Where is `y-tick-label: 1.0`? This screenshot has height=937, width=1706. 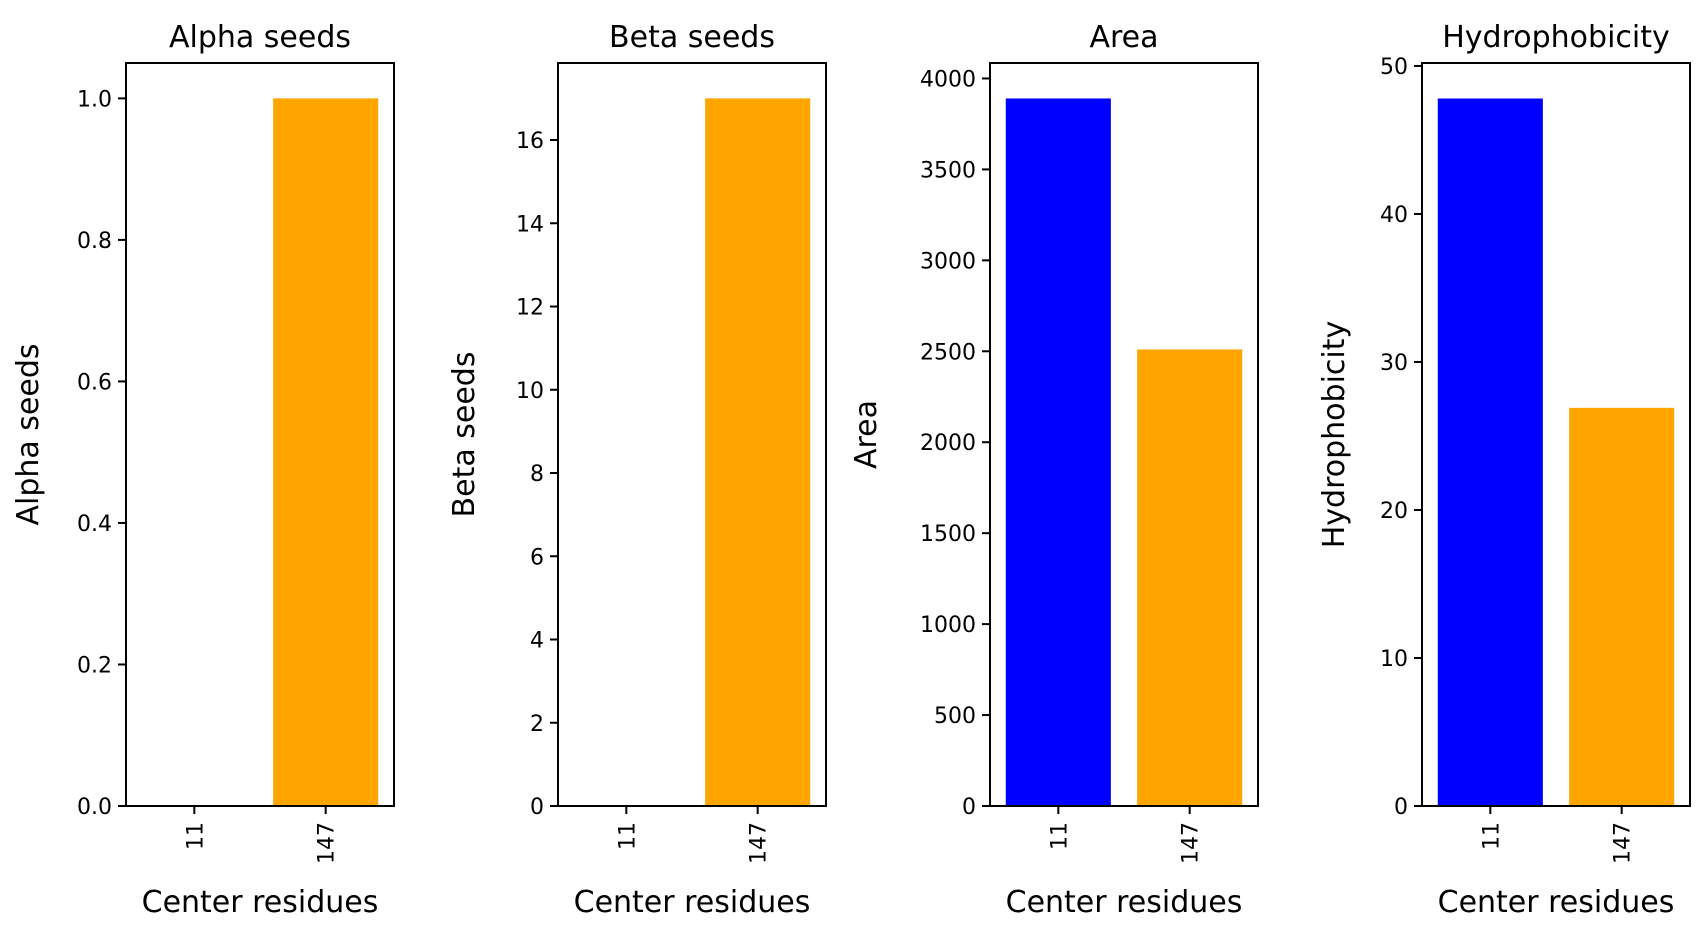
y-tick-label: 1.0 is located at coordinates (94, 99).